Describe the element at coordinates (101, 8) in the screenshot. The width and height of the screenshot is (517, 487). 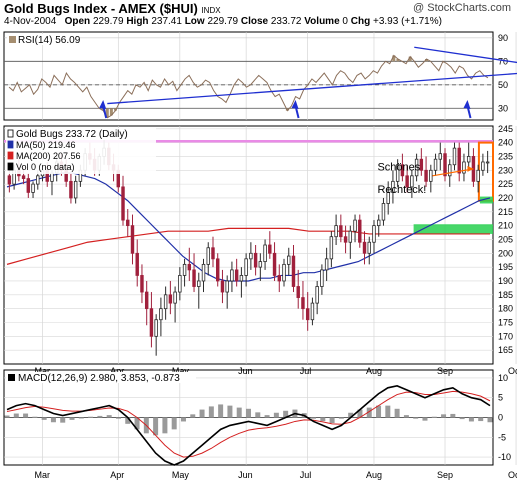
I see `title-text: Gold Bugs Index - AMEX ($HUI)` at that location.